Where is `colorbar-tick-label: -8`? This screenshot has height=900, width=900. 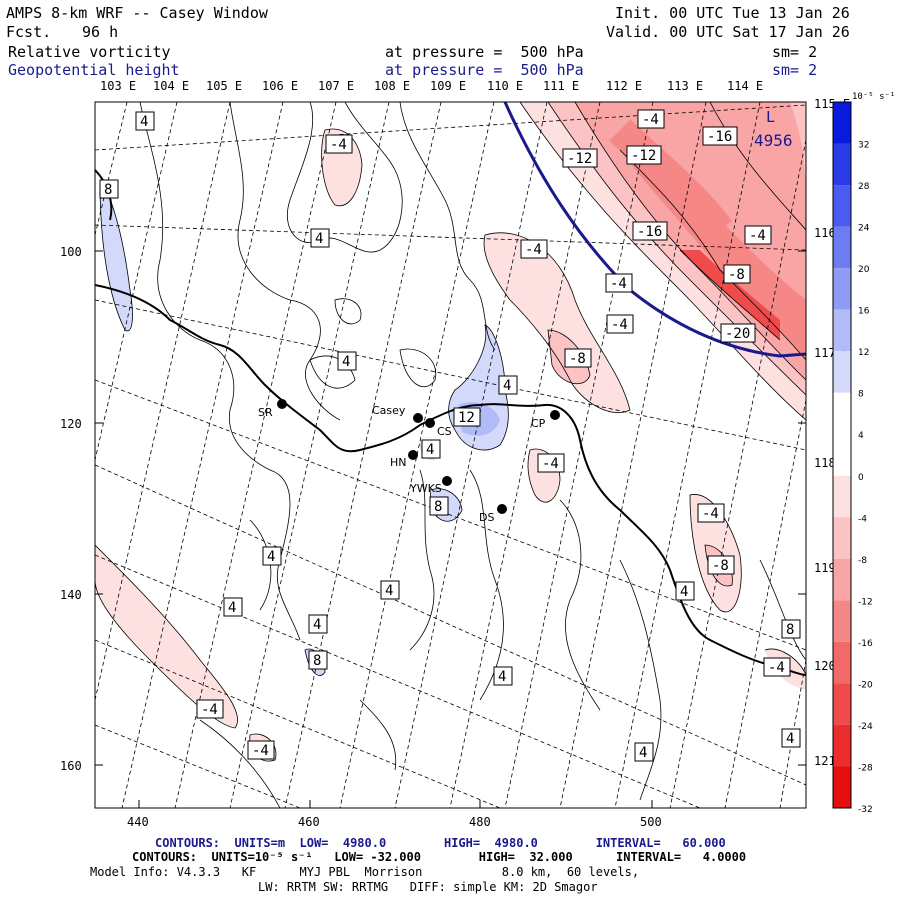 colorbar-tick-label: -8 is located at coordinates (862, 561).